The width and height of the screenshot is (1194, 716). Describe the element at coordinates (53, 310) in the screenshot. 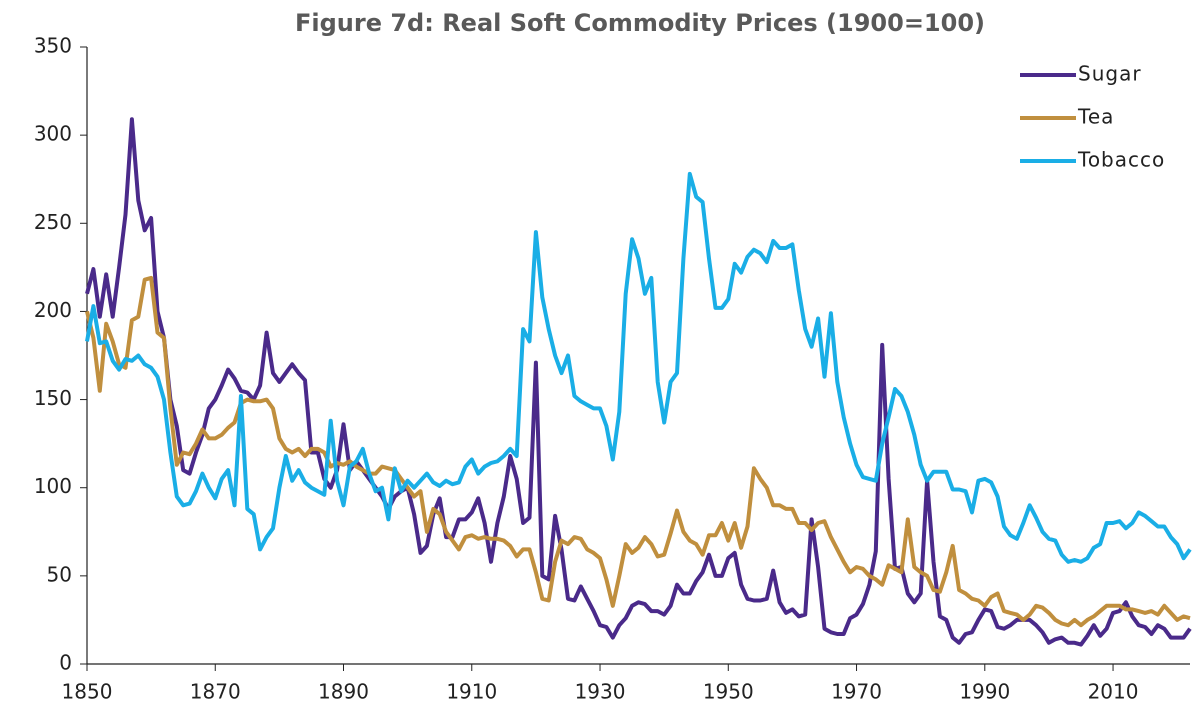

I see `y-tick-label: 200` at that location.